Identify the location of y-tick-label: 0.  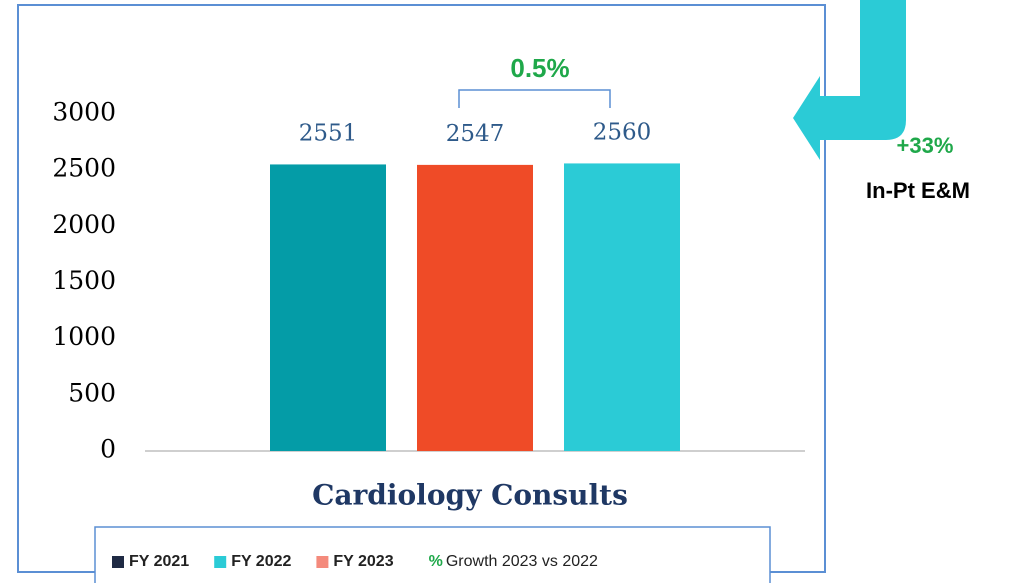
(108, 449).